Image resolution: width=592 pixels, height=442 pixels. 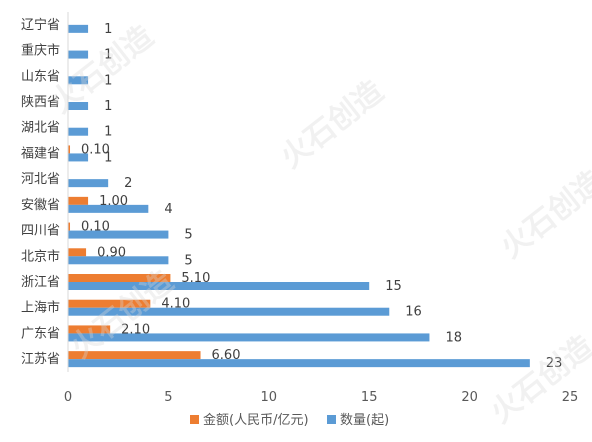 I want to click on category-label: 北京市, so click(x=40, y=256).